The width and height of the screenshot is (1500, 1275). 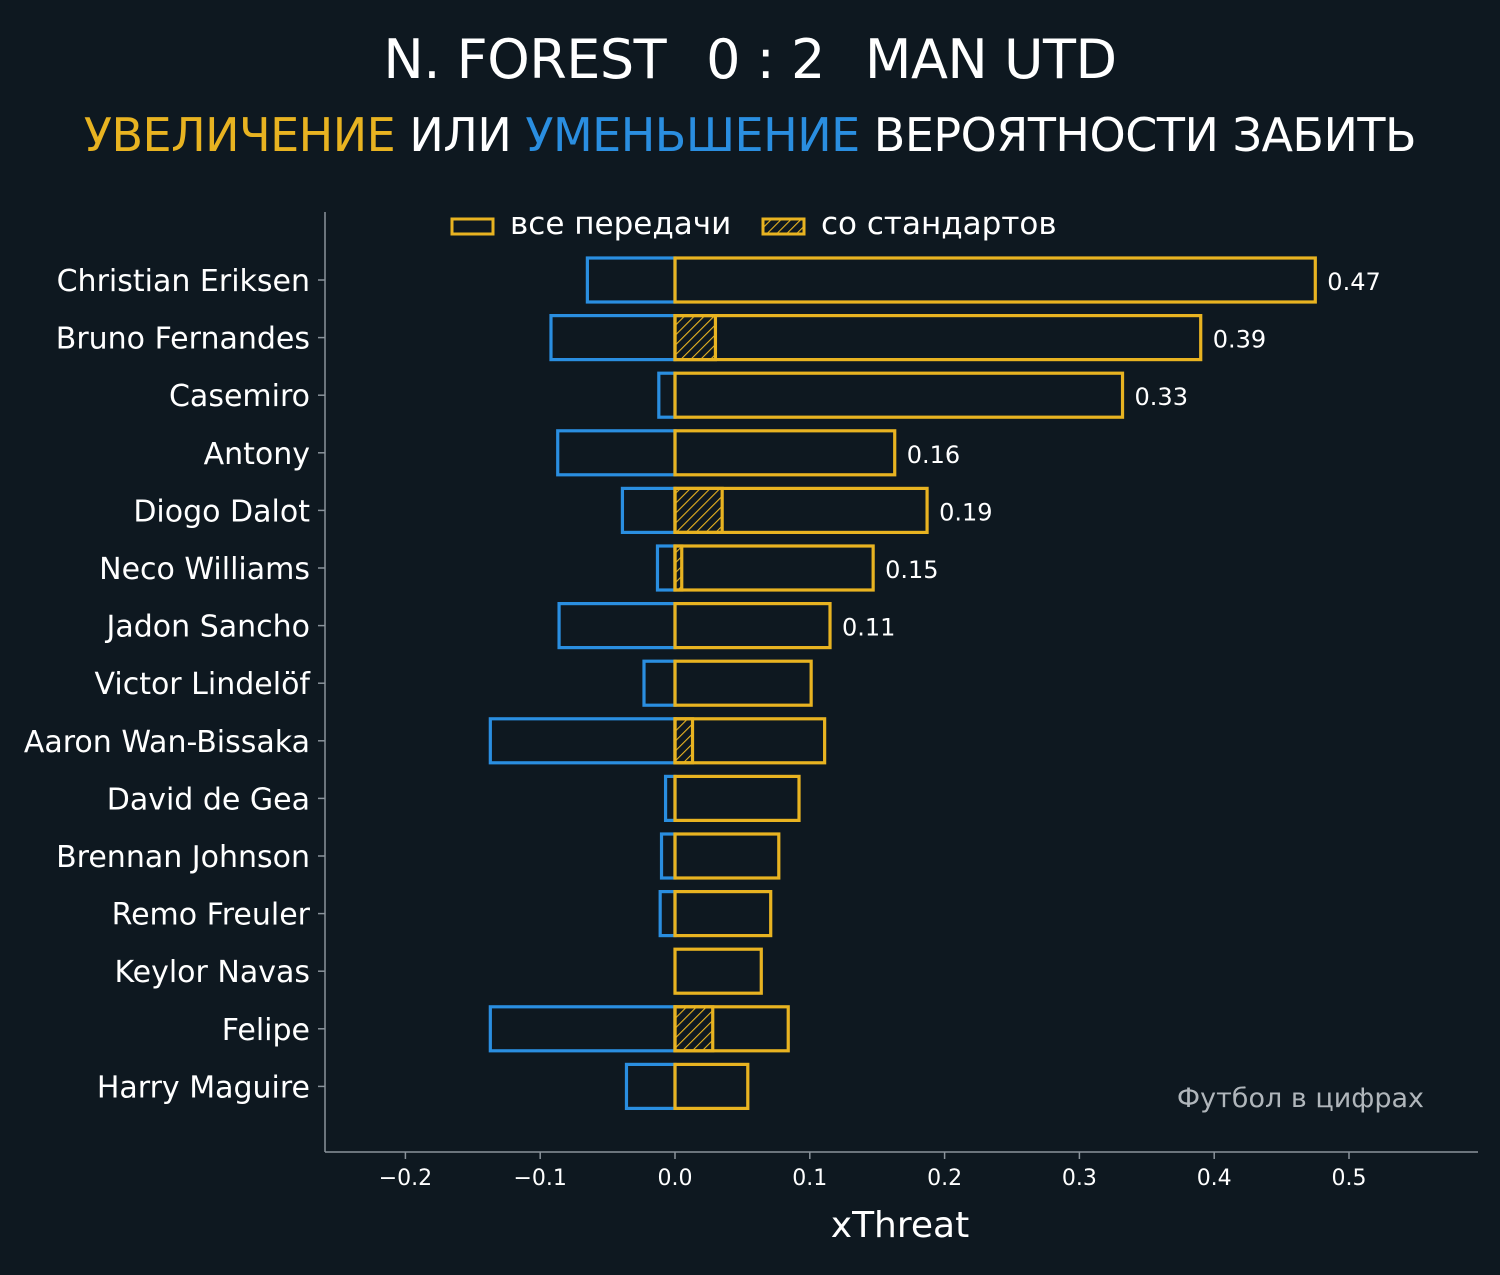 I want to click on x-tick-label: 0.2, so click(x=944, y=1178).